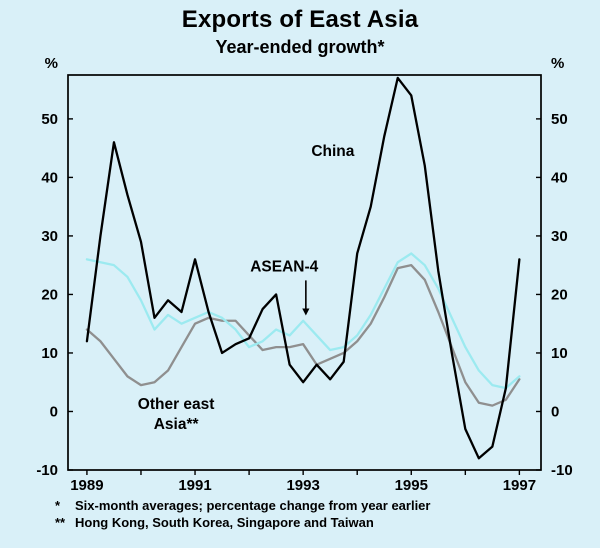  What do you see at coordinates (559, 177) in the screenshot?
I see `y-tick-label-right: 40` at bounding box center [559, 177].